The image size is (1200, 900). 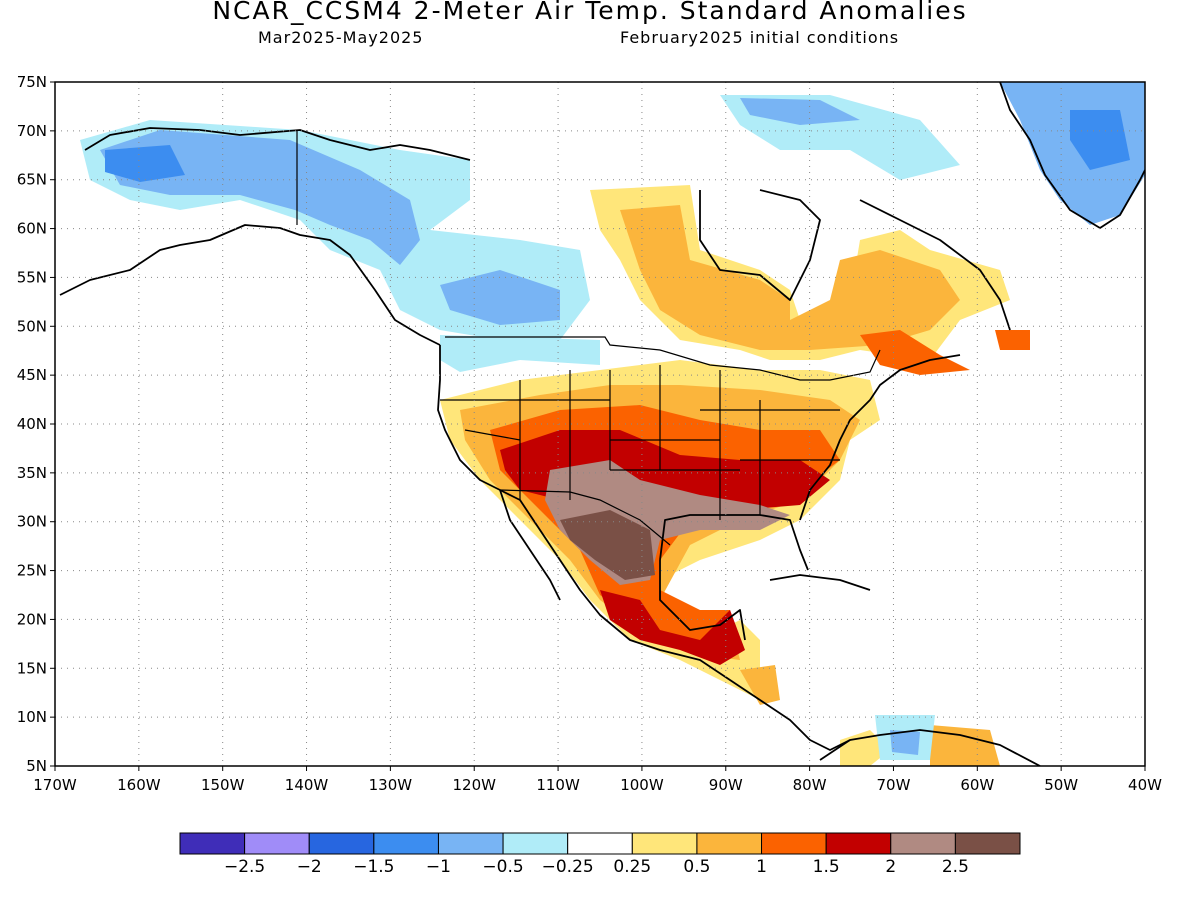 I want to click on lat-label: 50N, so click(x=32, y=326).